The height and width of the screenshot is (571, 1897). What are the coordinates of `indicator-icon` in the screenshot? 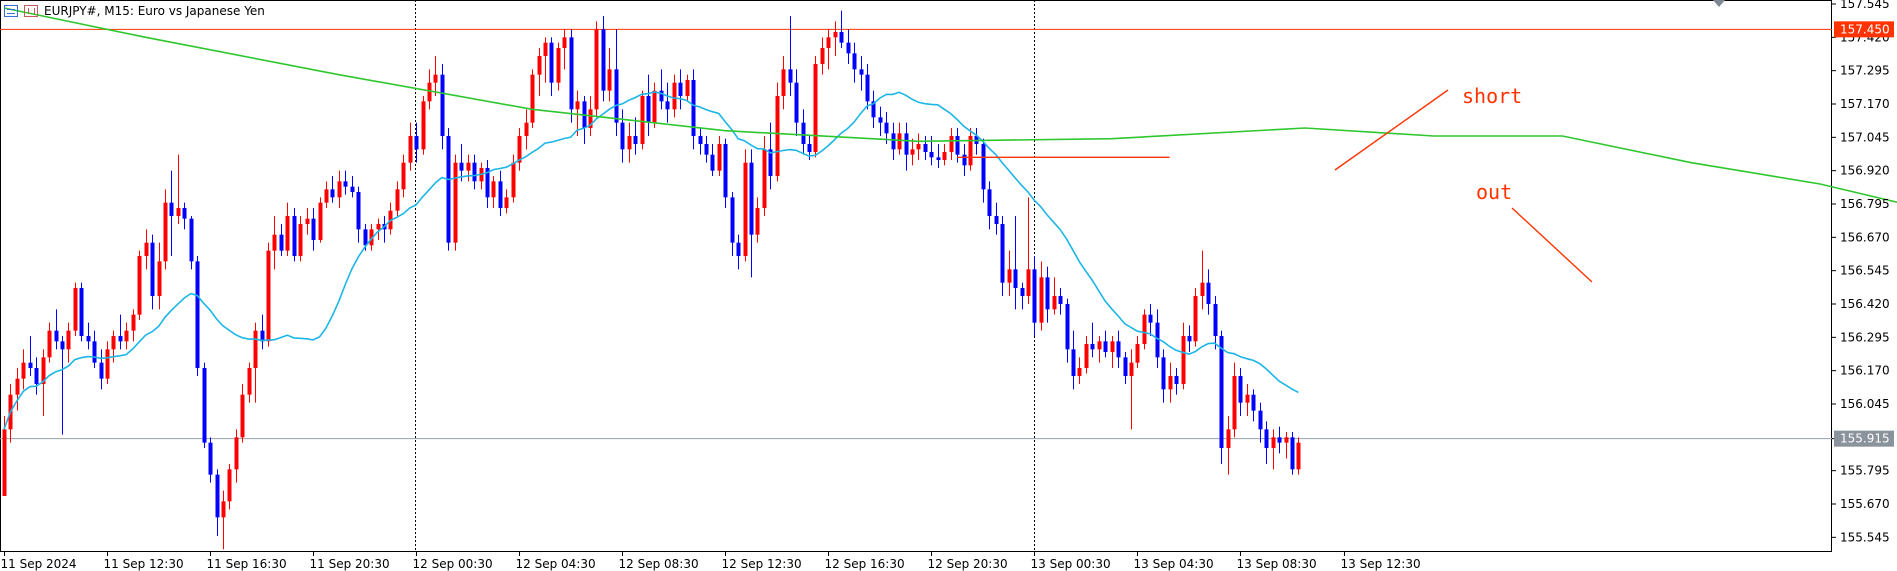 It's located at (31, 11).